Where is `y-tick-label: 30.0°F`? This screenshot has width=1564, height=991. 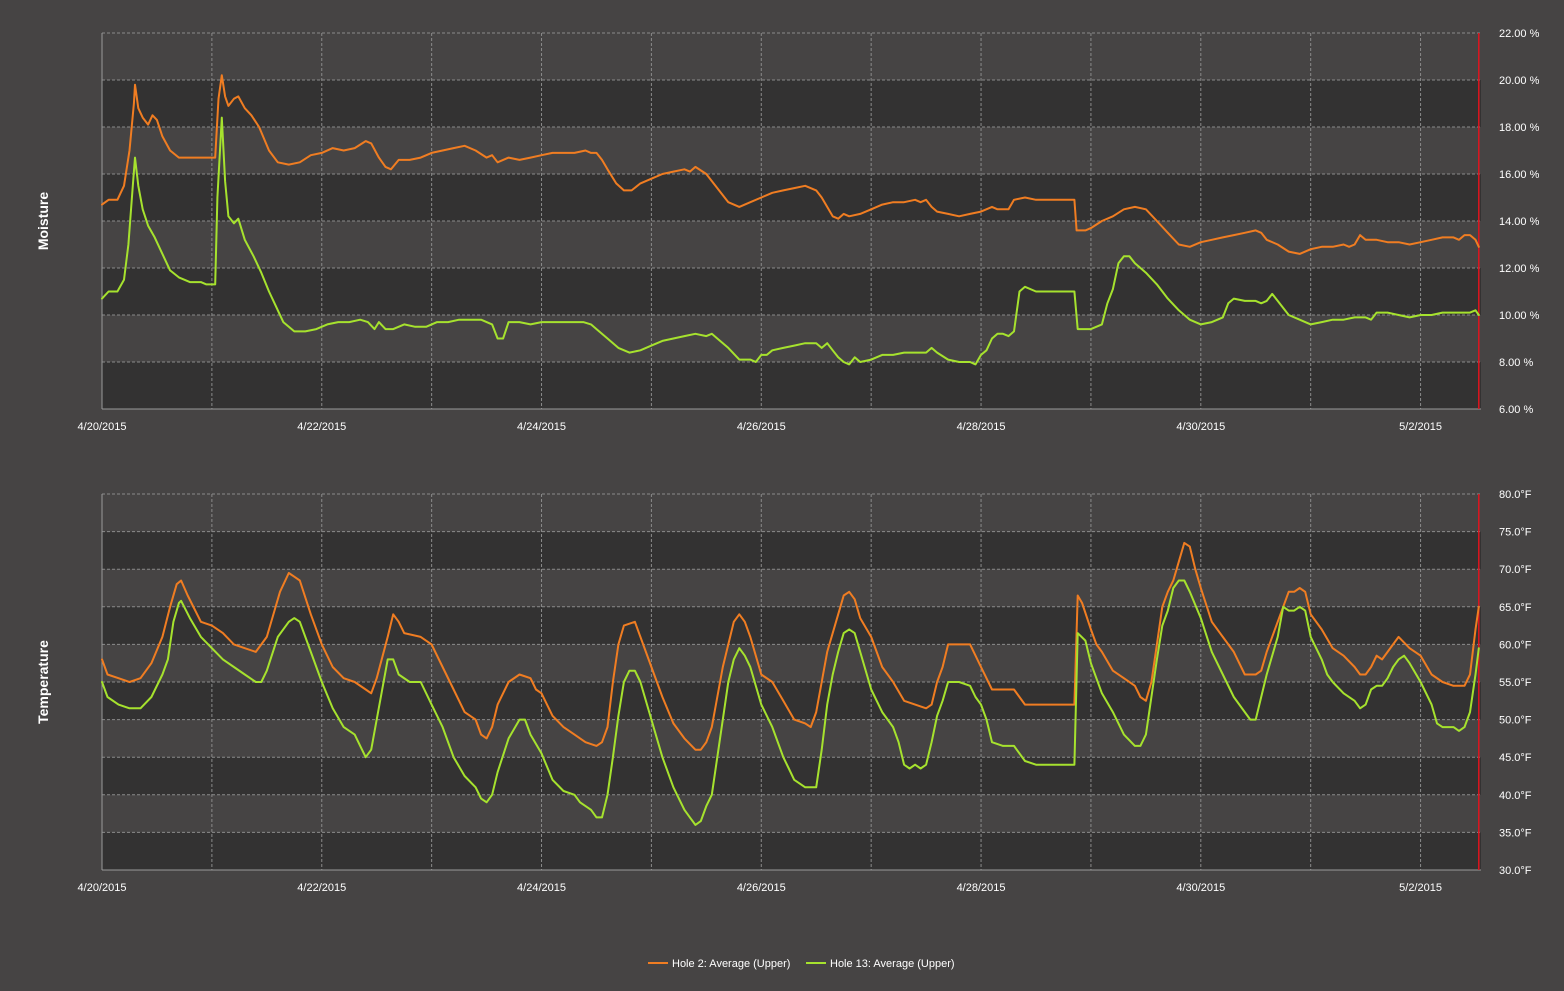 y-tick-label: 30.0°F is located at coordinates (1515, 871).